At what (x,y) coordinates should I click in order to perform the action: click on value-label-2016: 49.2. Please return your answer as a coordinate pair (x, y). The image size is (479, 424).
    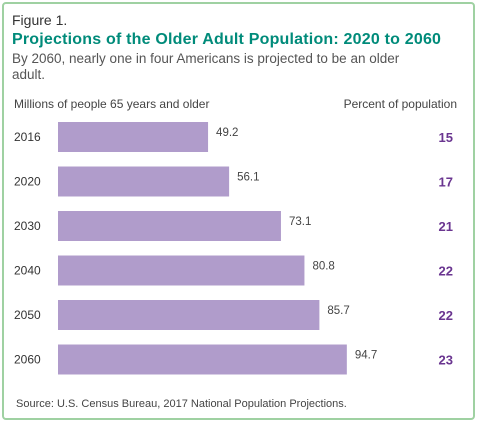
    Looking at the image, I should click on (227, 133).